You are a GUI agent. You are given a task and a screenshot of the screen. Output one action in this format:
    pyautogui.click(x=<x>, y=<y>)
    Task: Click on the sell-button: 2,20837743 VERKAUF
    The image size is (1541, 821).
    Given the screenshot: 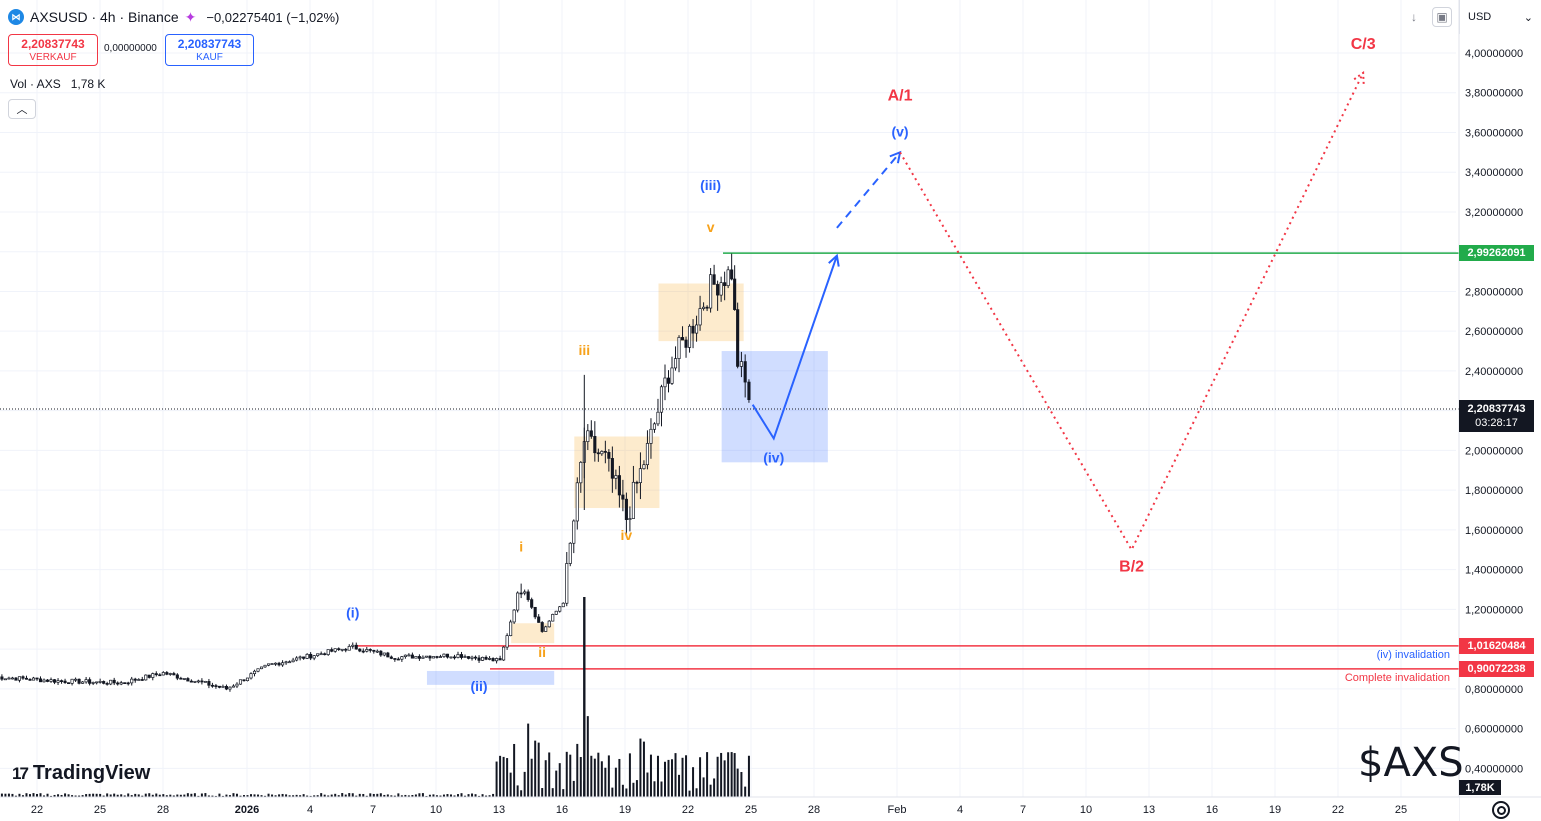 What is the action you would take?
    pyautogui.click(x=53, y=50)
    